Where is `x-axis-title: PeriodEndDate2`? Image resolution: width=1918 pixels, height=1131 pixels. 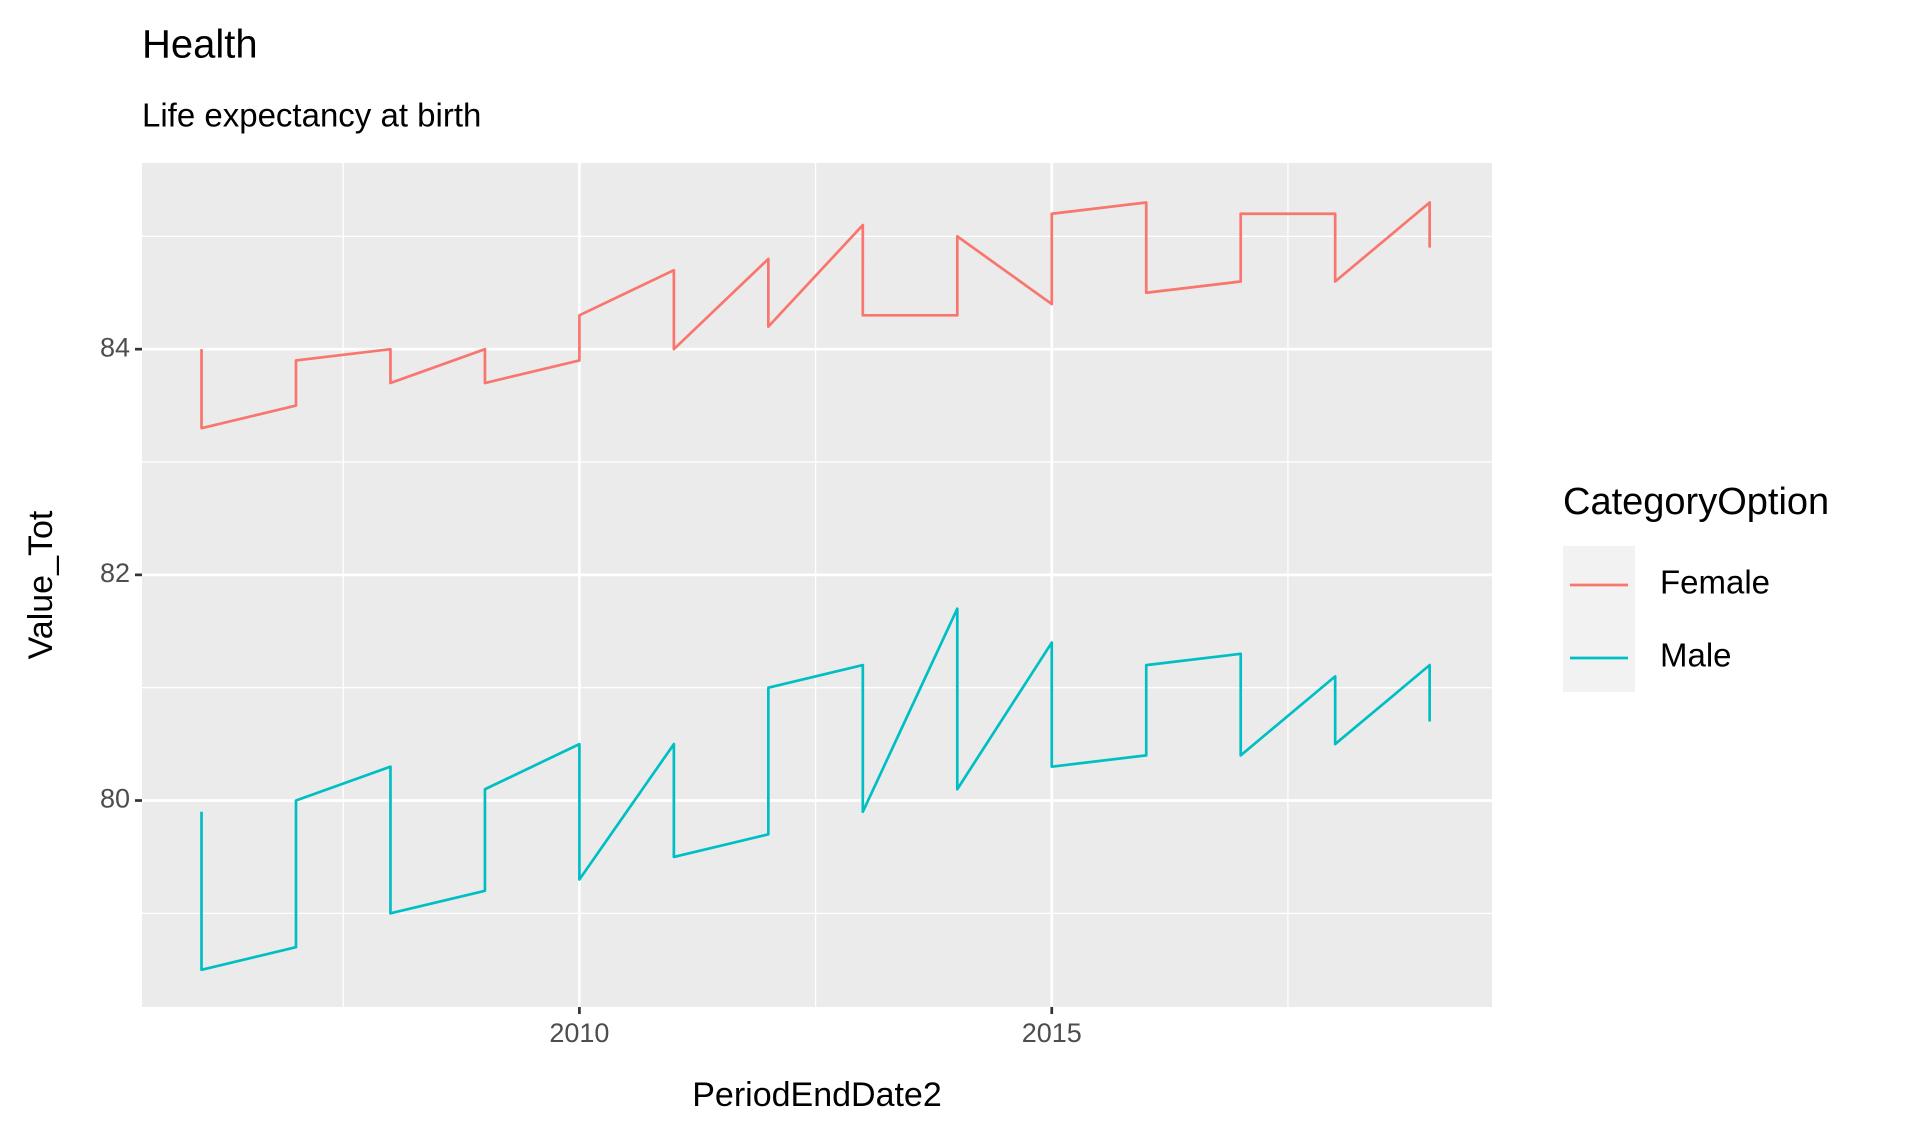 x-axis-title: PeriodEndDate2 is located at coordinates (817, 1095).